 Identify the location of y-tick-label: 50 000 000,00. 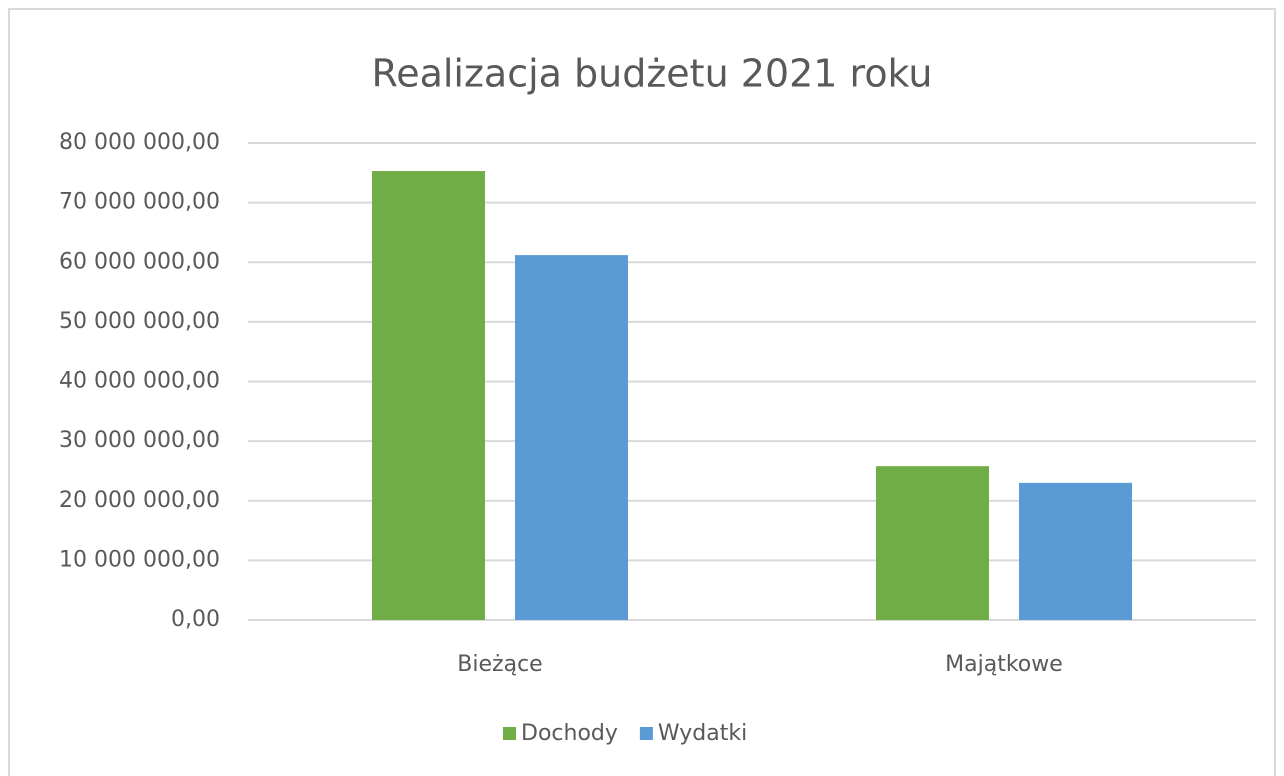
(139, 321).